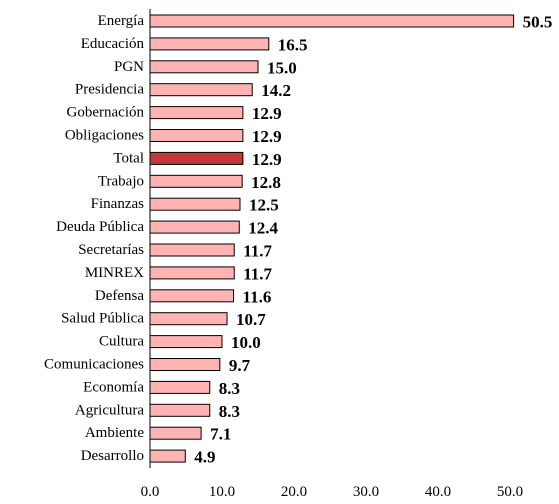  What do you see at coordinates (112, 456) in the screenshot?
I see `category-label: Desarrollo` at bounding box center [112, 456].